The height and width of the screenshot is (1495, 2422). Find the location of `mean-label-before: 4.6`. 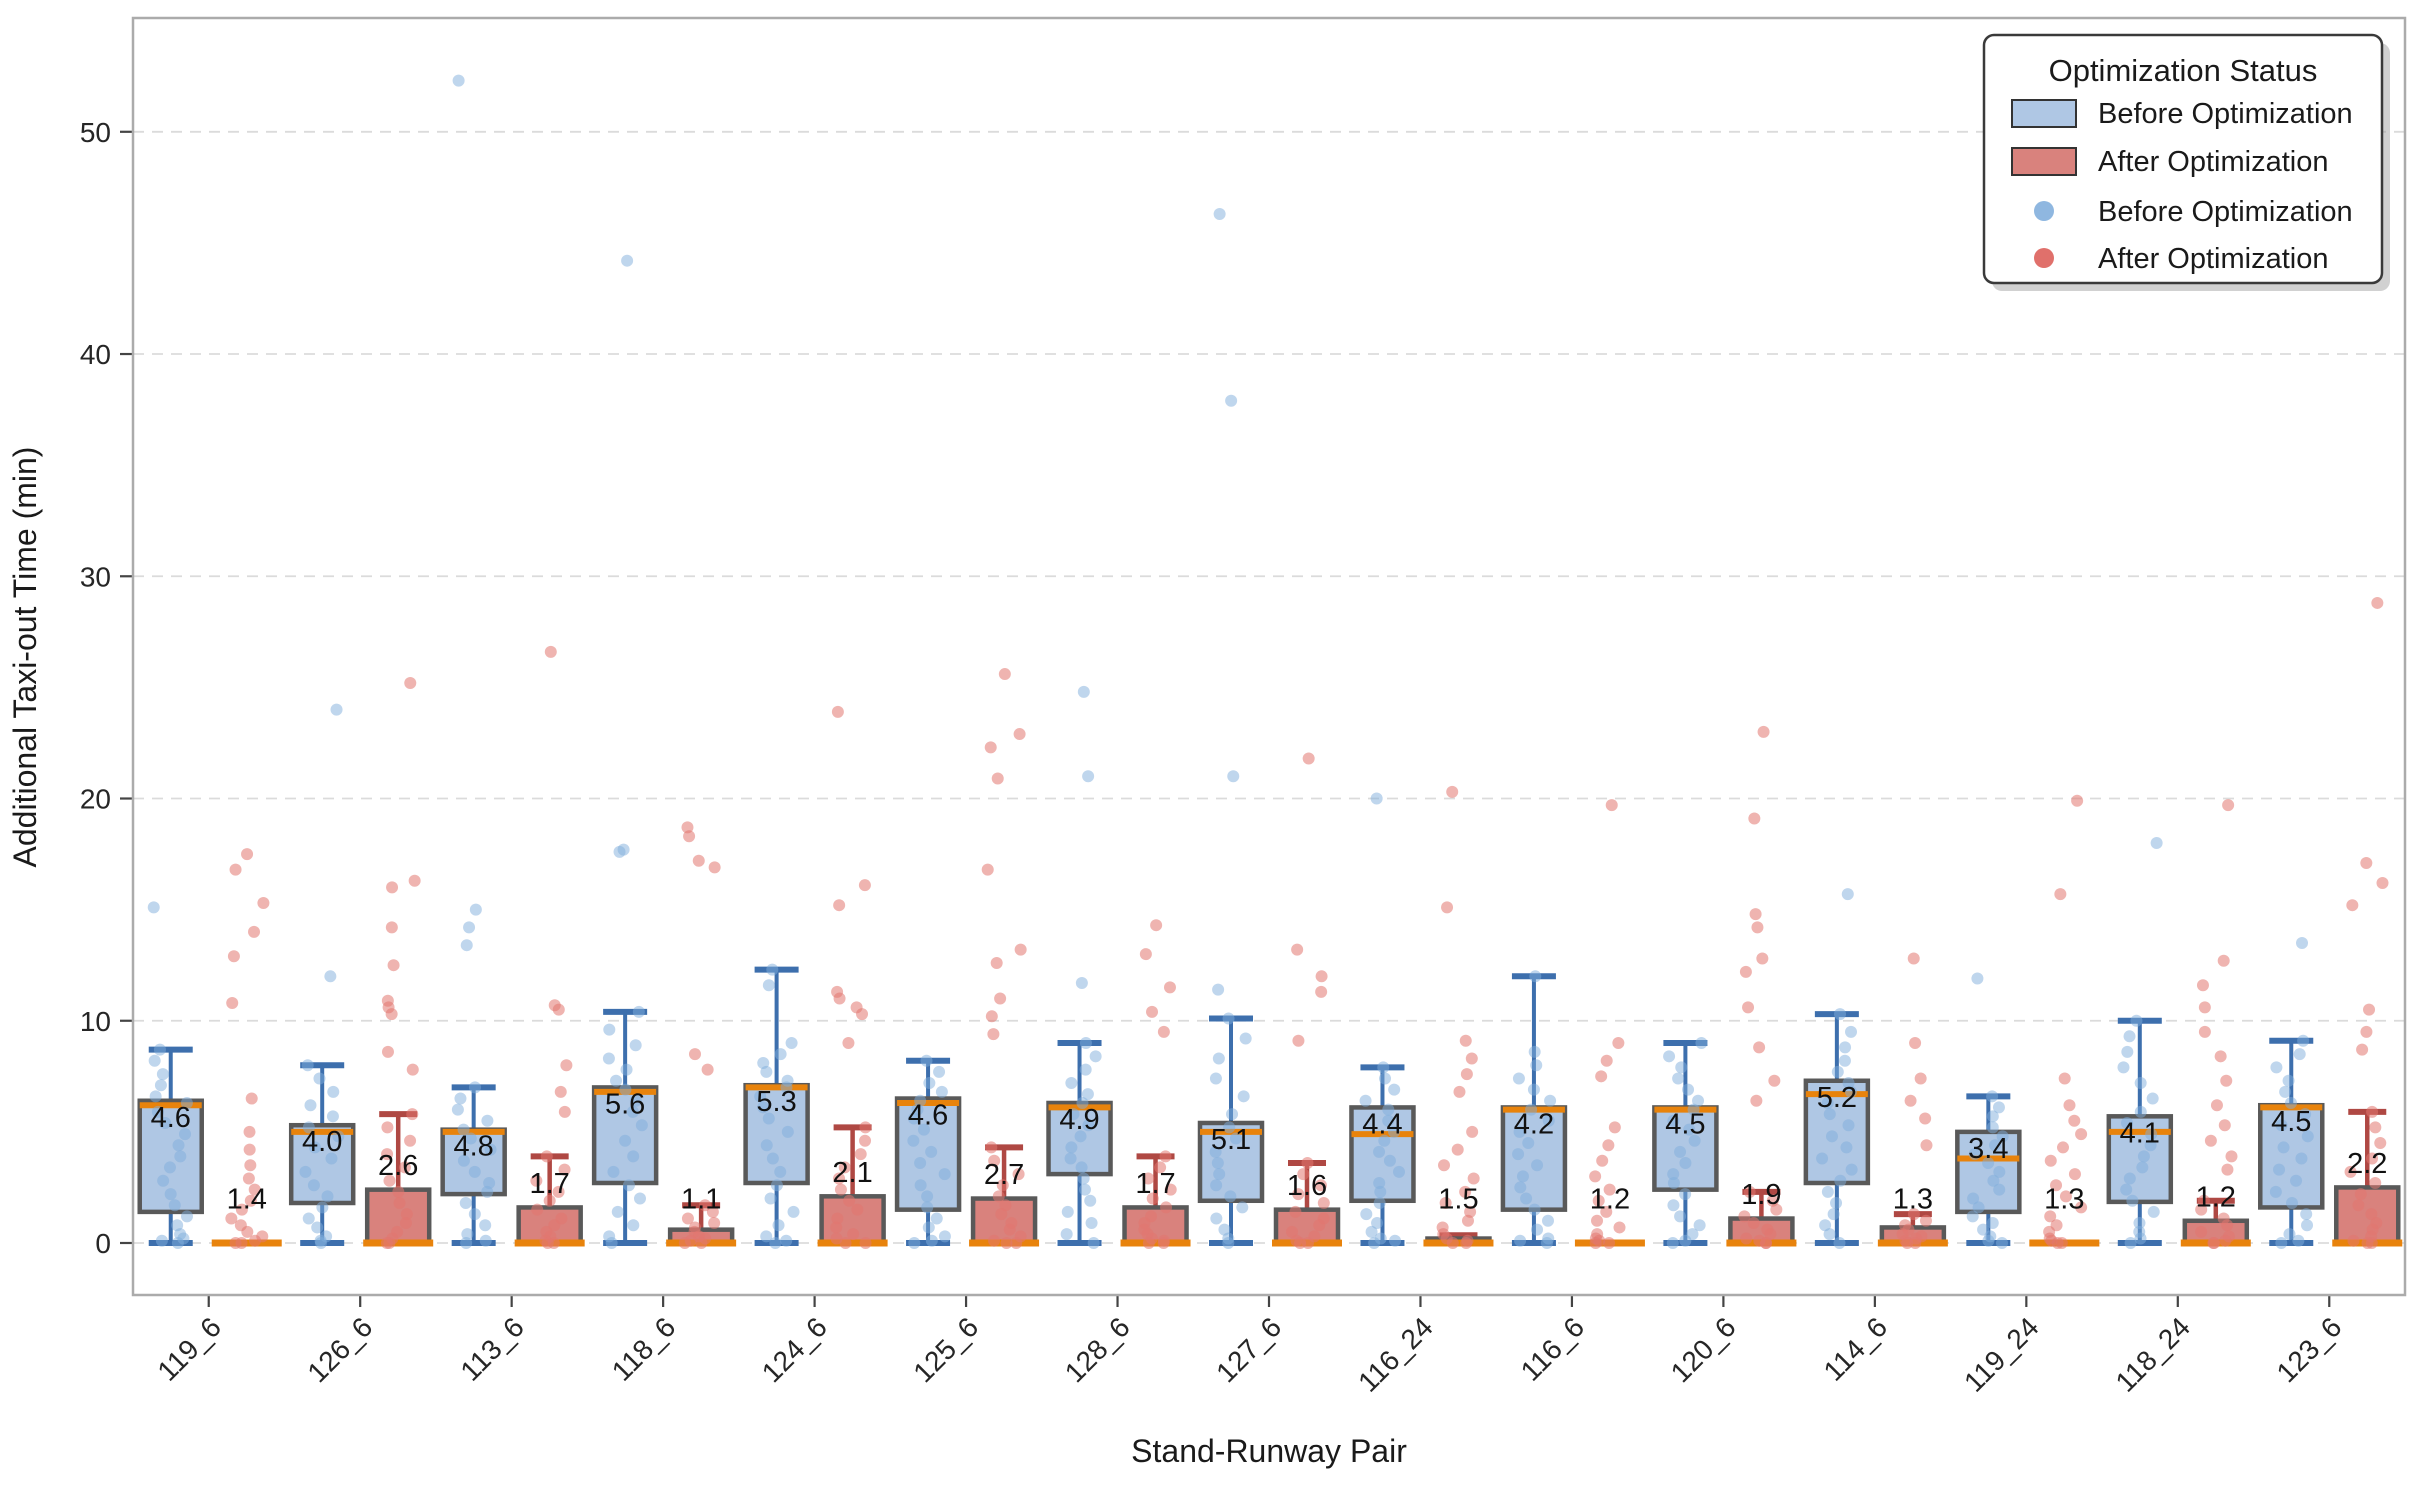

mean-label-before: 4.6 is located at coordinates (928, 1116).